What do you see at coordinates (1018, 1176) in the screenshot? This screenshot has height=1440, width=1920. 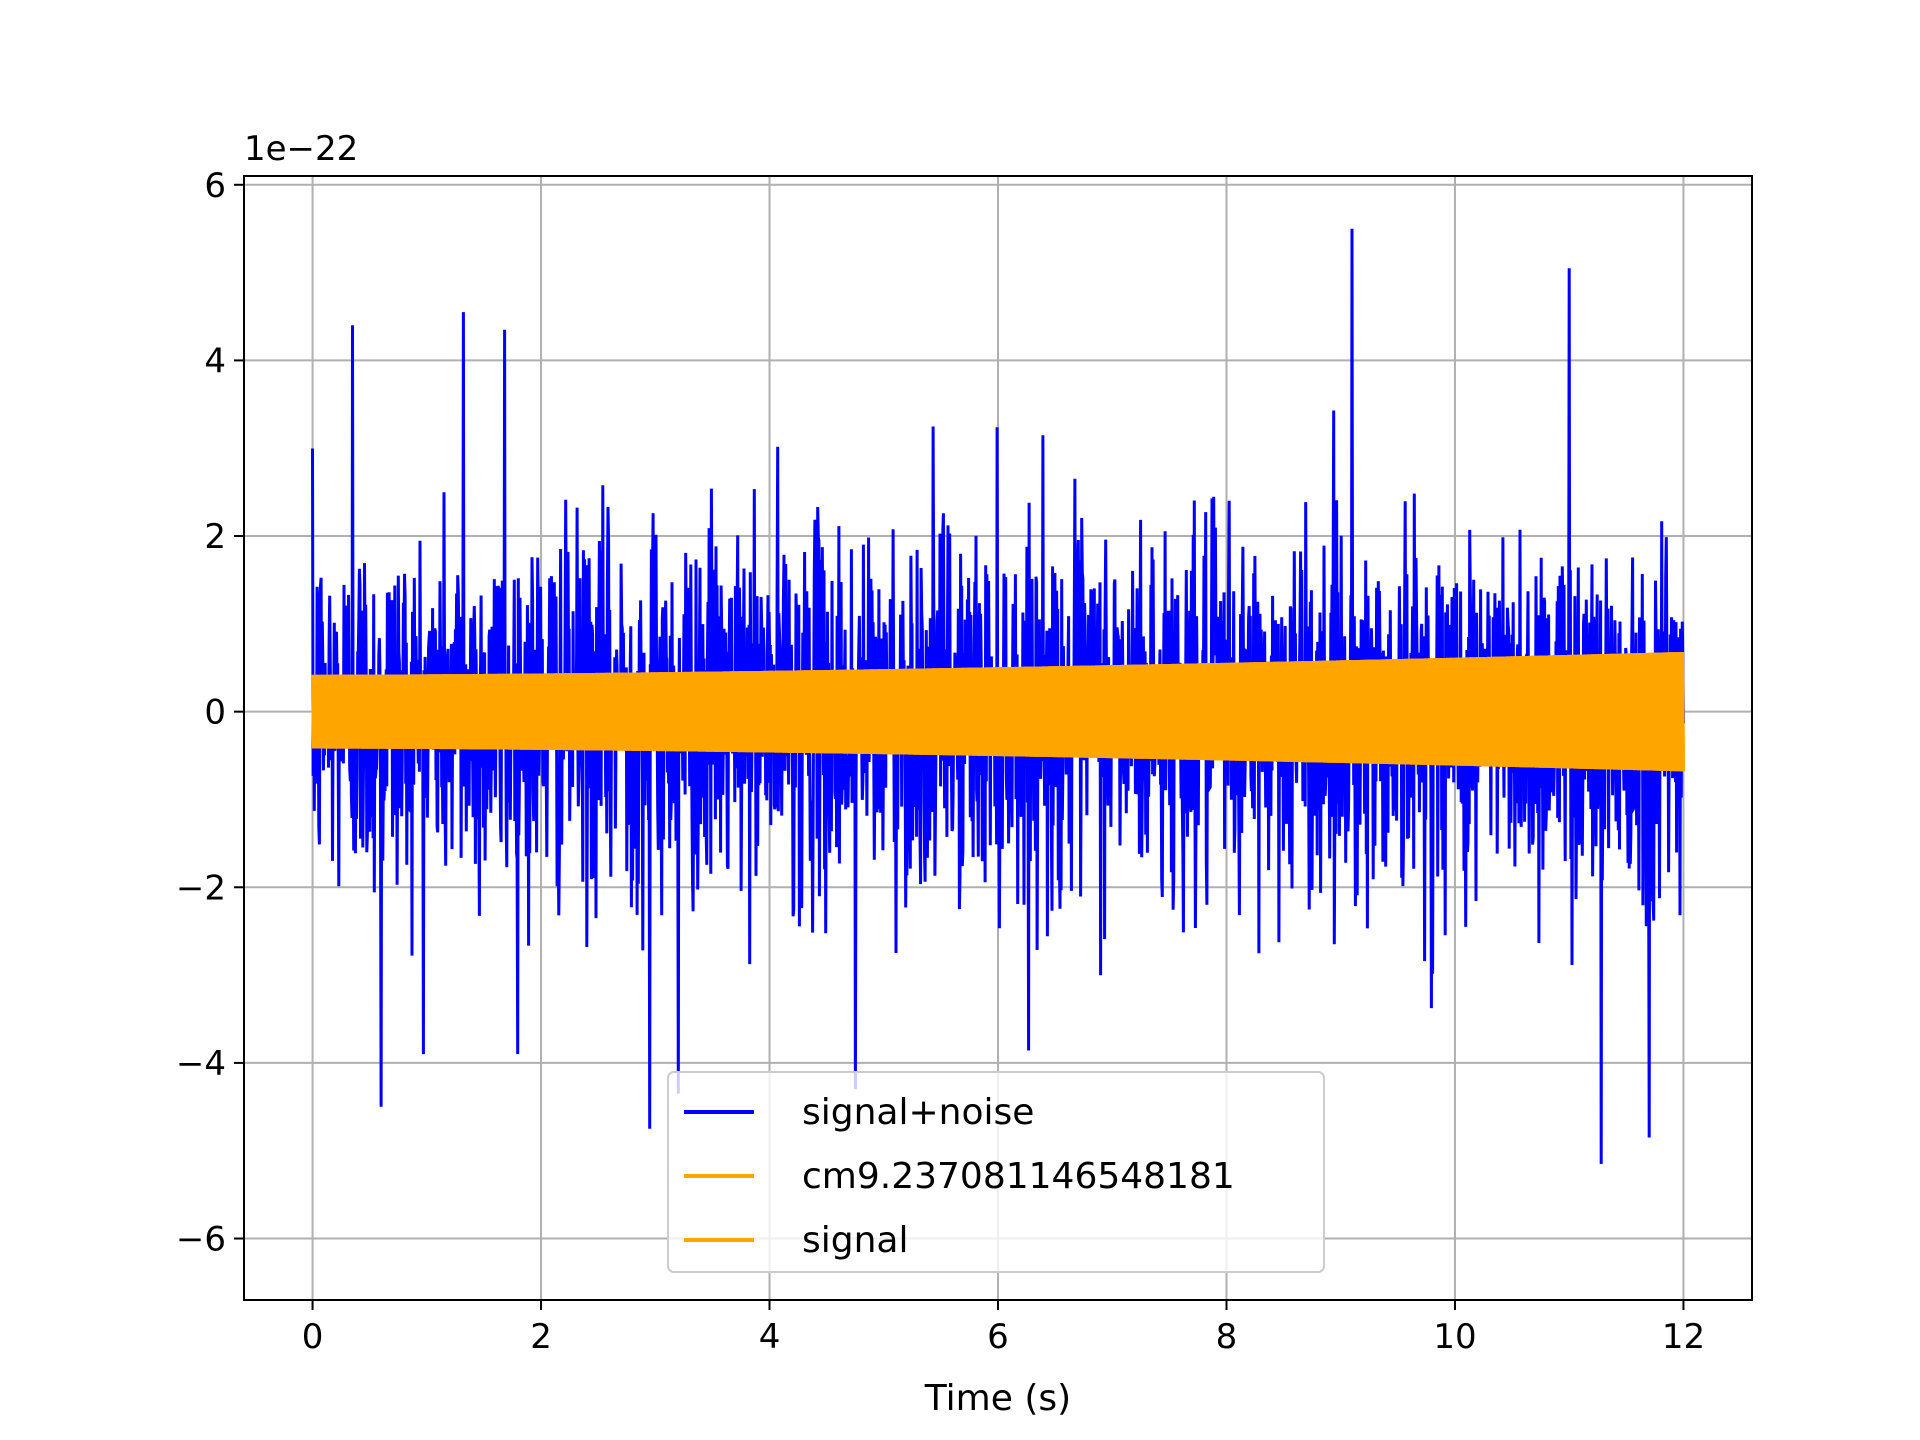 I see `legend-label: cm9.237081146548181` at bounding box center [1018, 1176].